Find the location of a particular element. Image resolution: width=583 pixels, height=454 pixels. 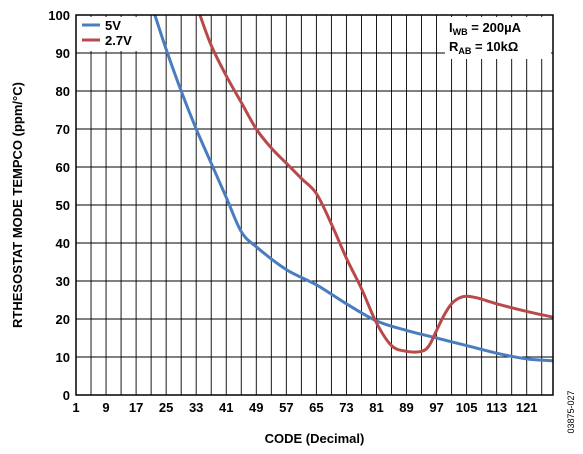

annotation-iwb-symbol: I is located at coordinates (451, 27).